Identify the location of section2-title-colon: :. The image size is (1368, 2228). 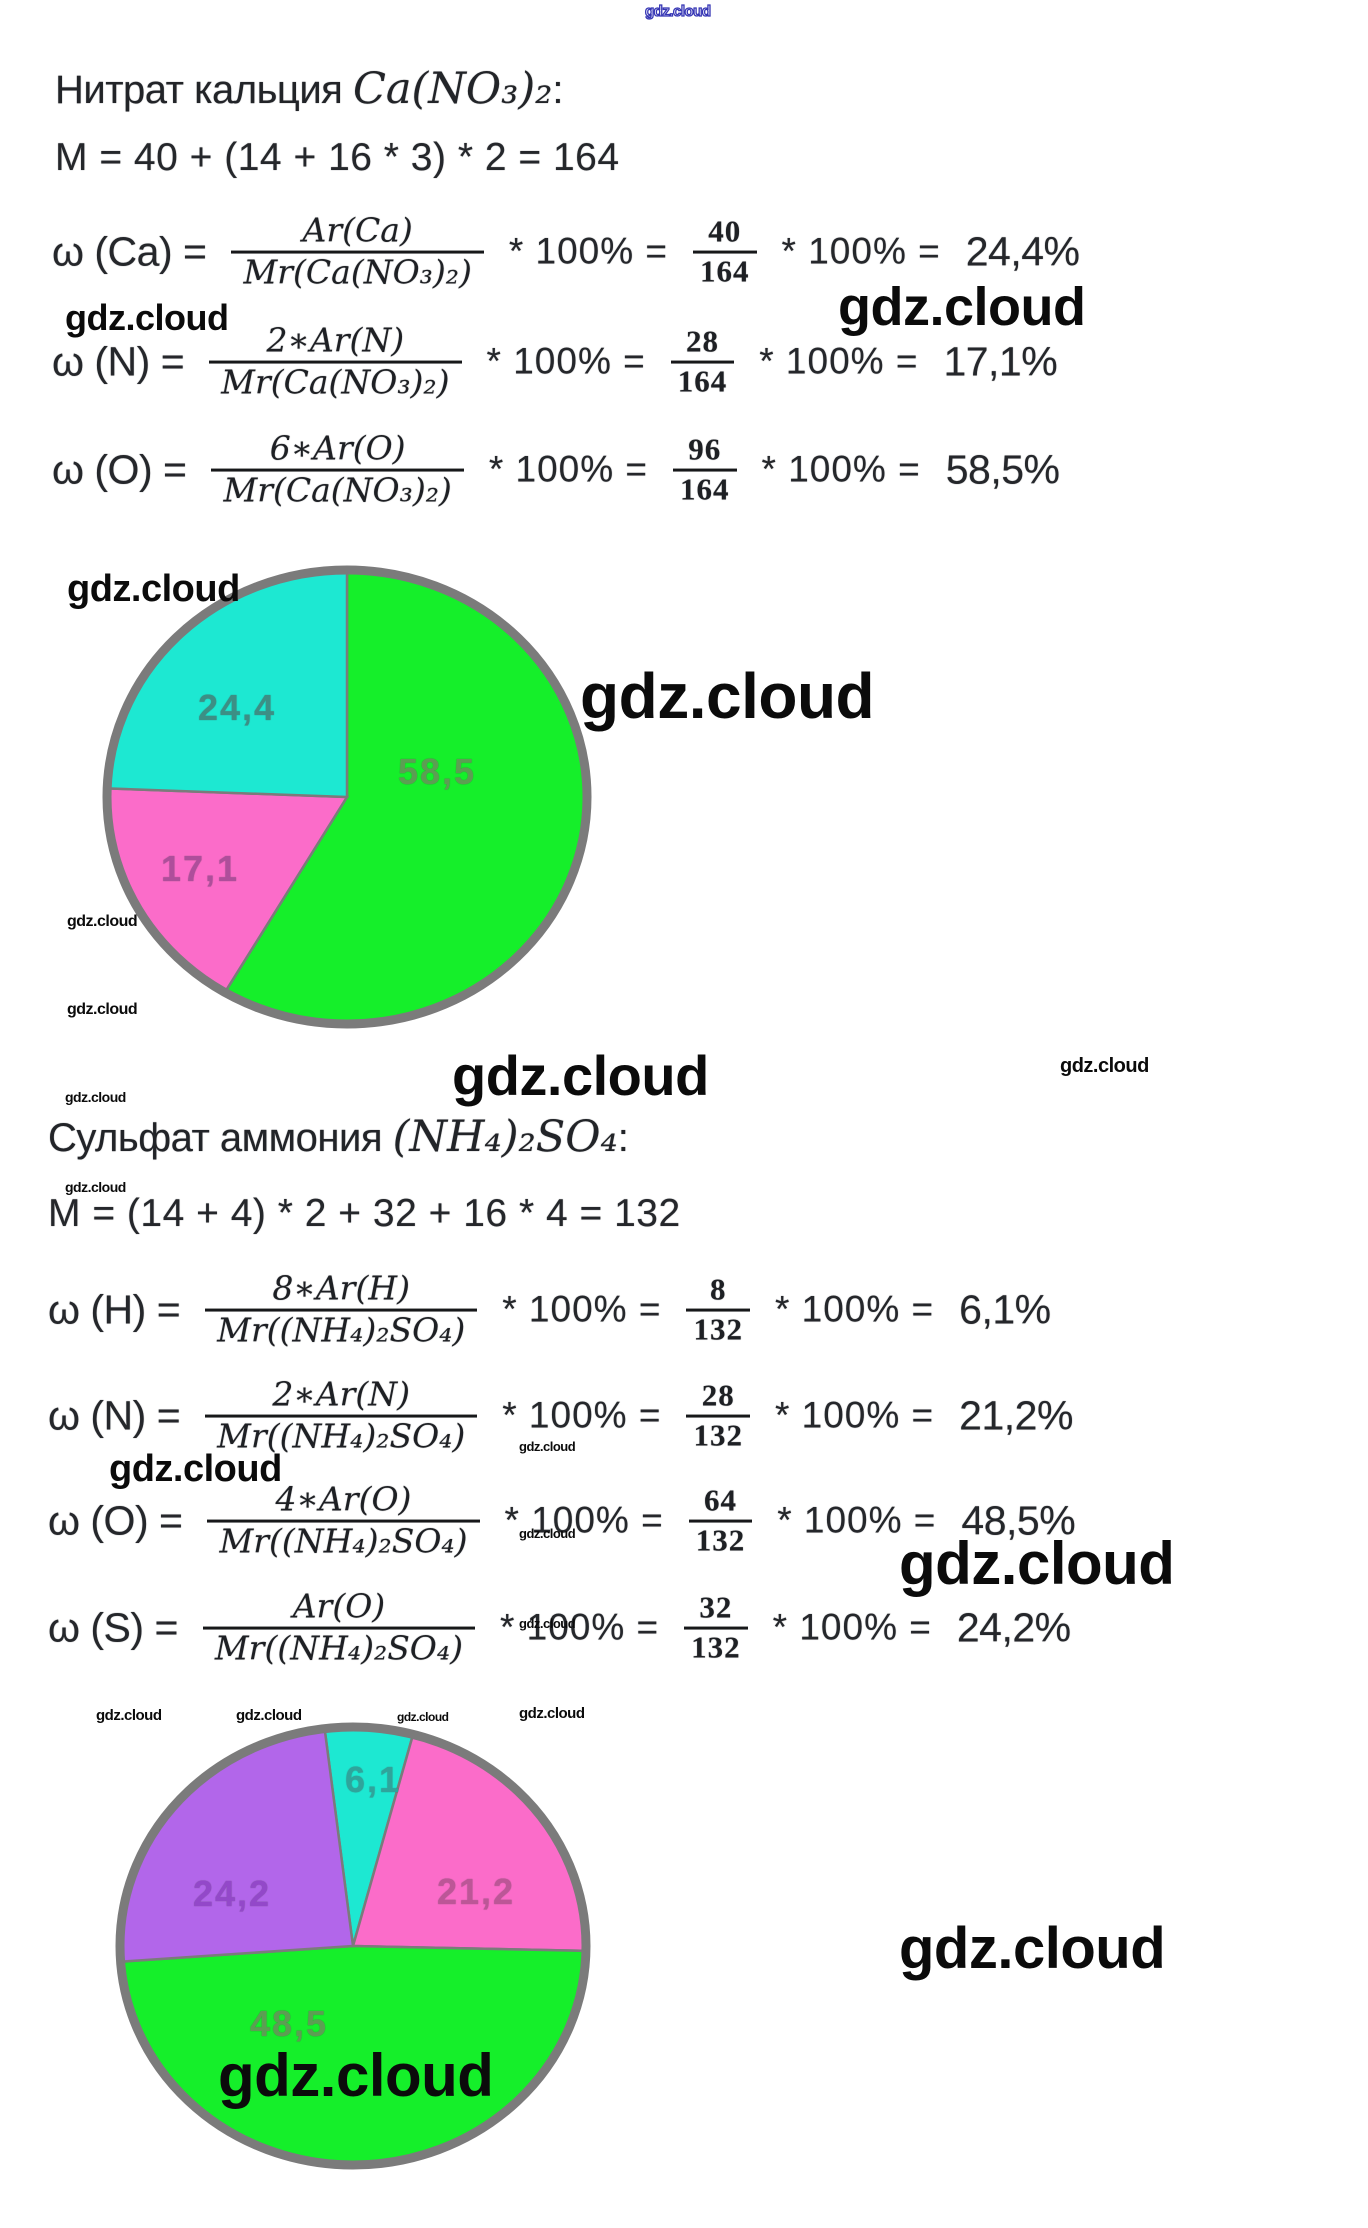
(623, 1138).